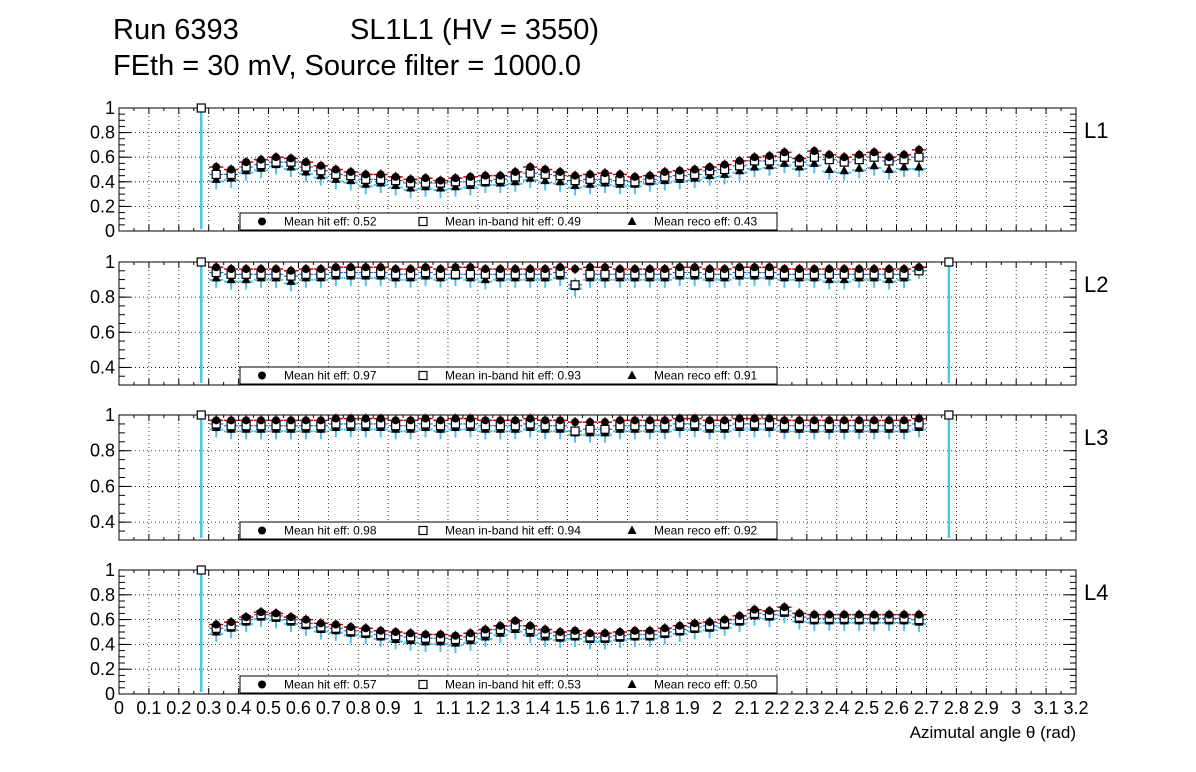  What do you see at coordinates (866, 708) in the screenshot?
I see `x-tick-label: 2.5` at bounding box center [866, 708].